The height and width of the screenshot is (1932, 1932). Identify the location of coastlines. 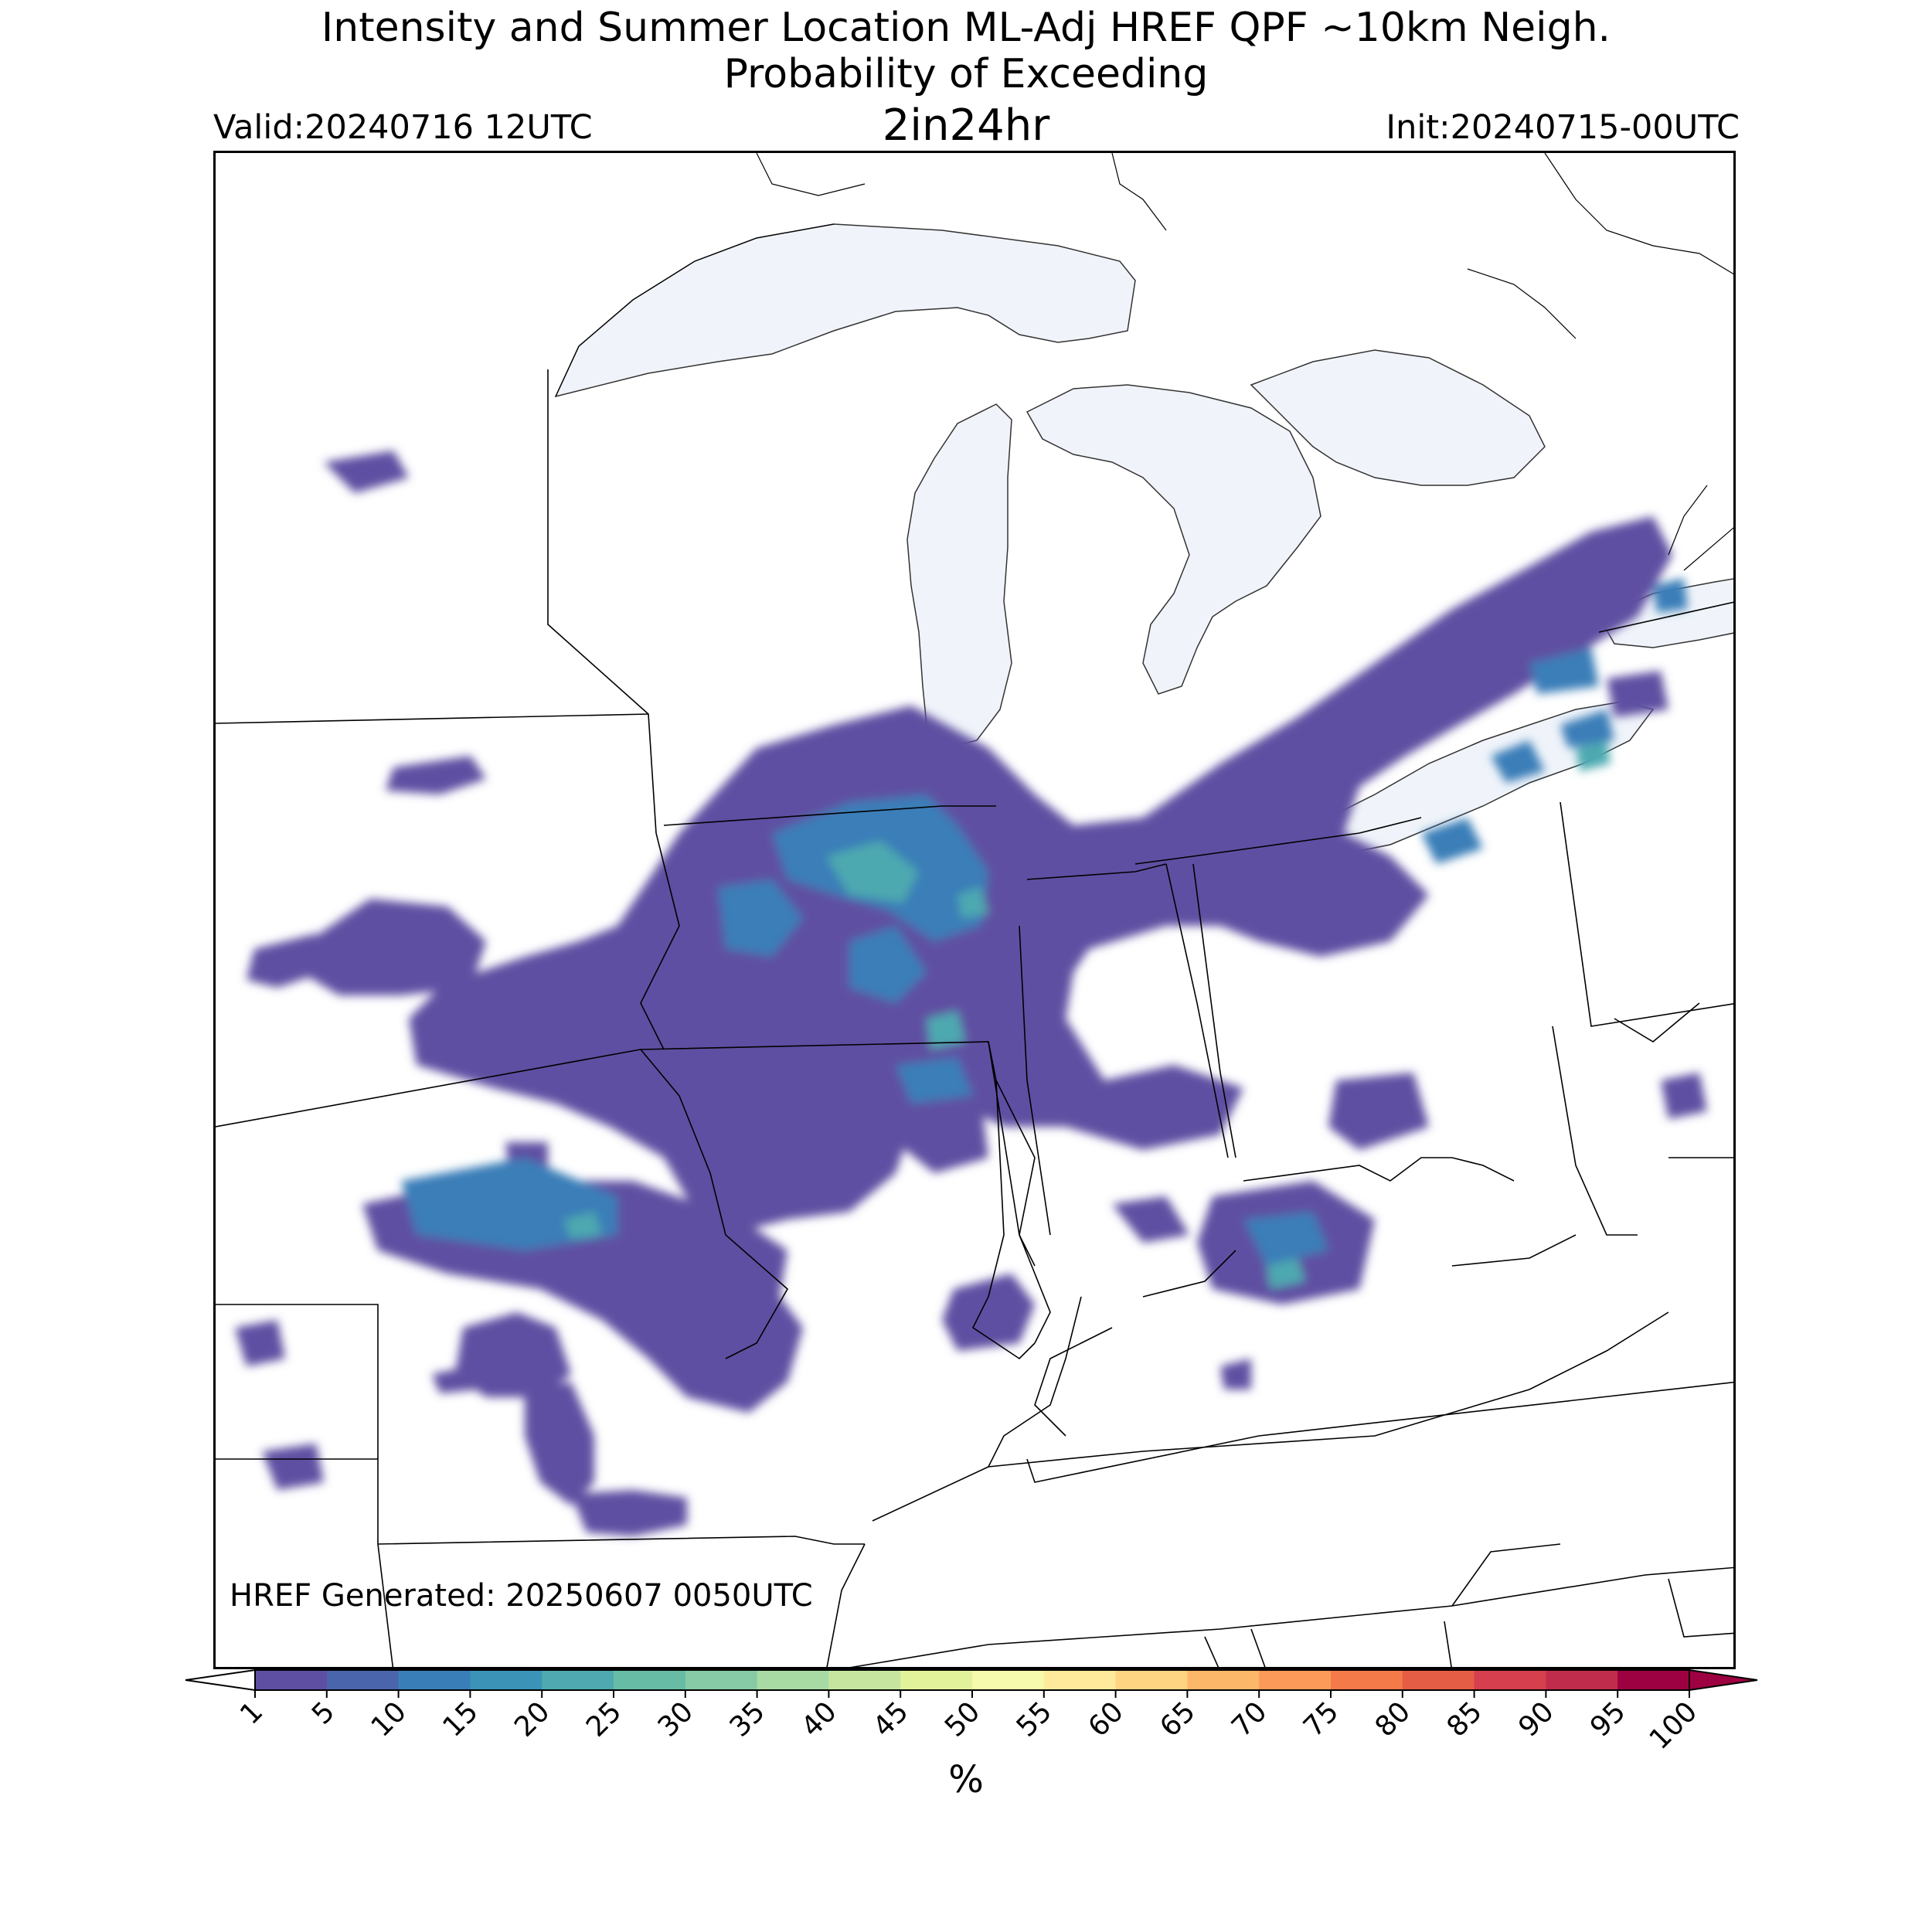
(1144, 362).